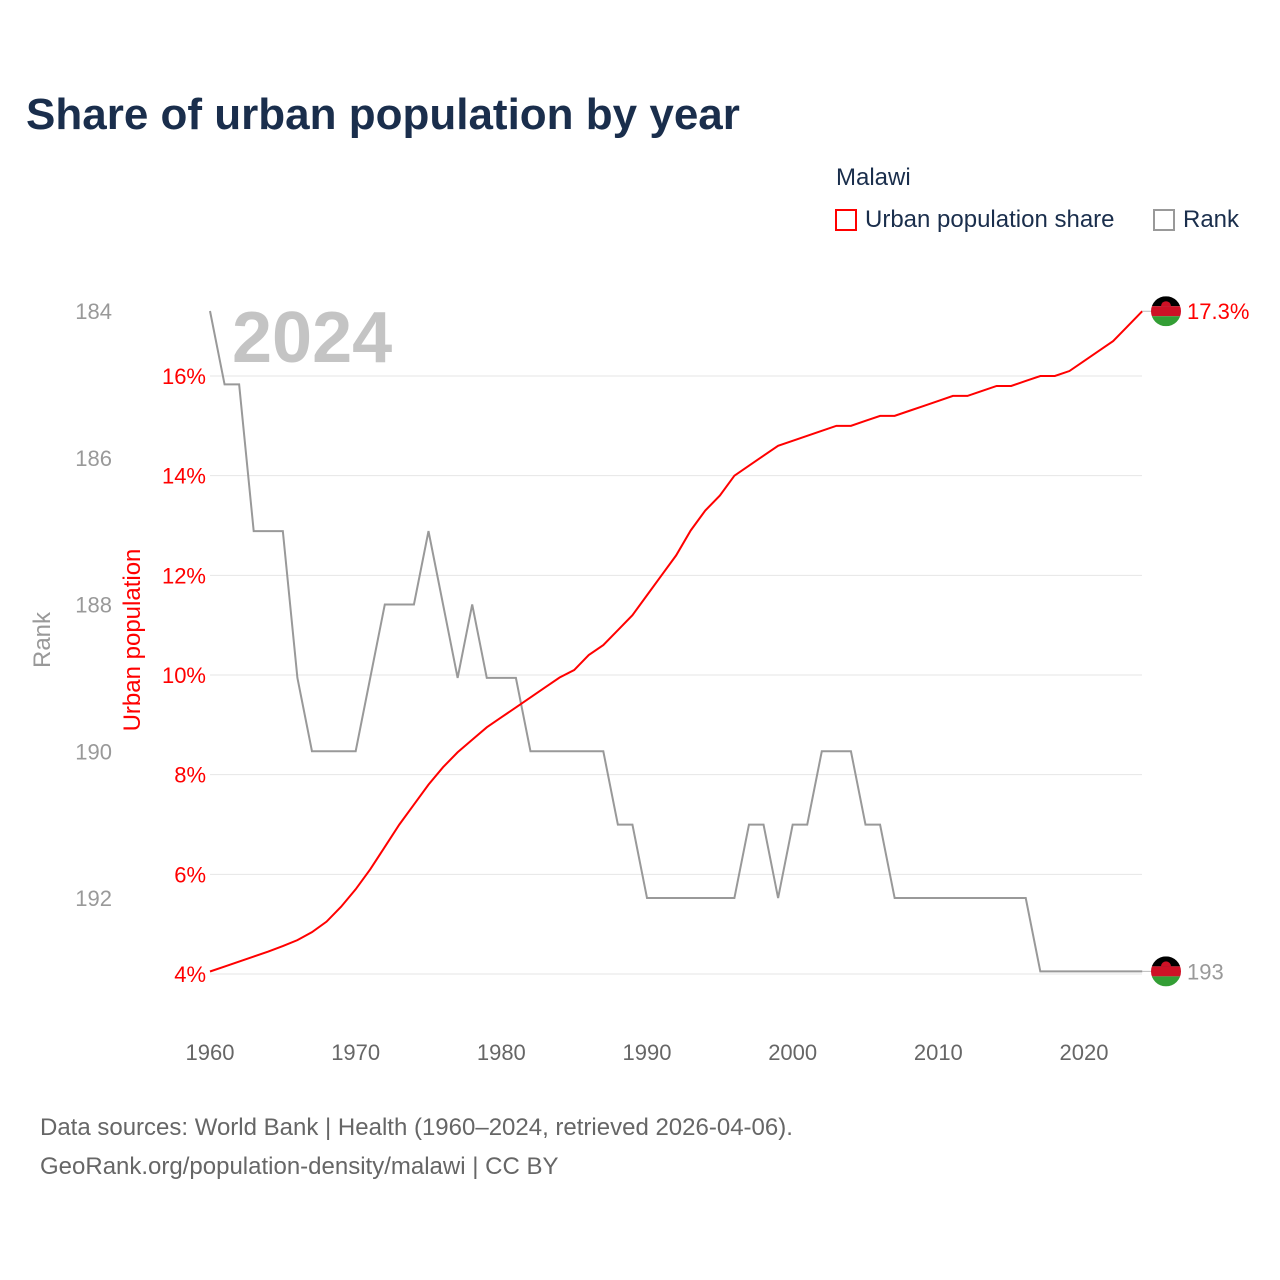  I want to click on malawi-flag-icon, so click(1166, 311).